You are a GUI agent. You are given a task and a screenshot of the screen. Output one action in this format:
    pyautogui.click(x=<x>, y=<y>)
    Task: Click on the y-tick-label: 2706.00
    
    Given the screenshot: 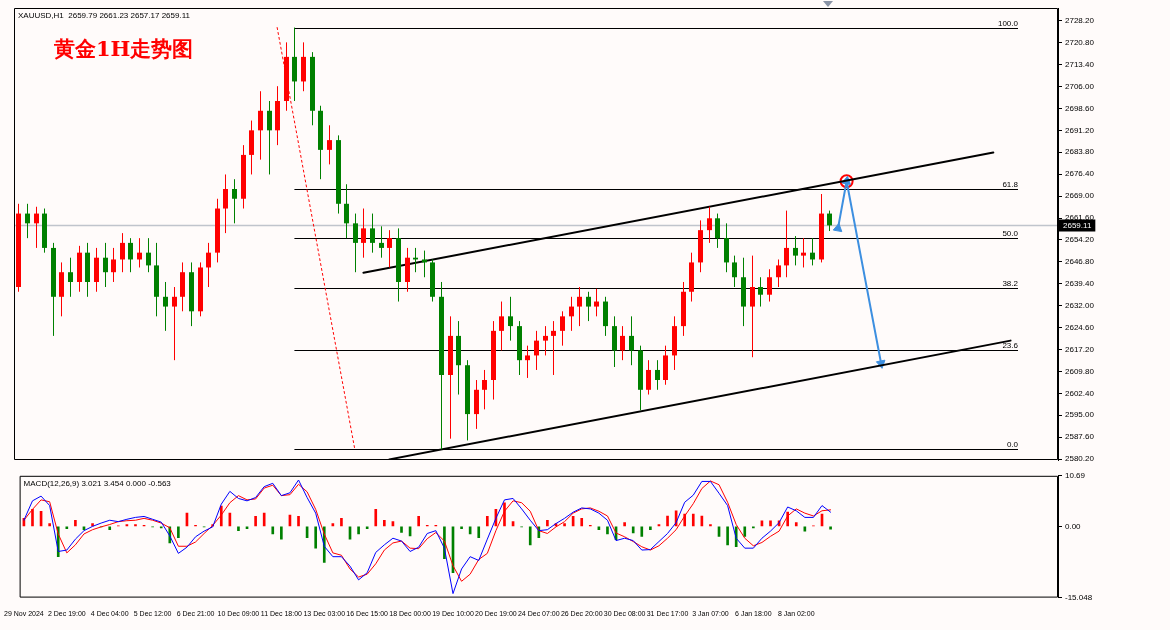 What is the action you would take?
    pyautogui.click(x=1080, y=86)
    